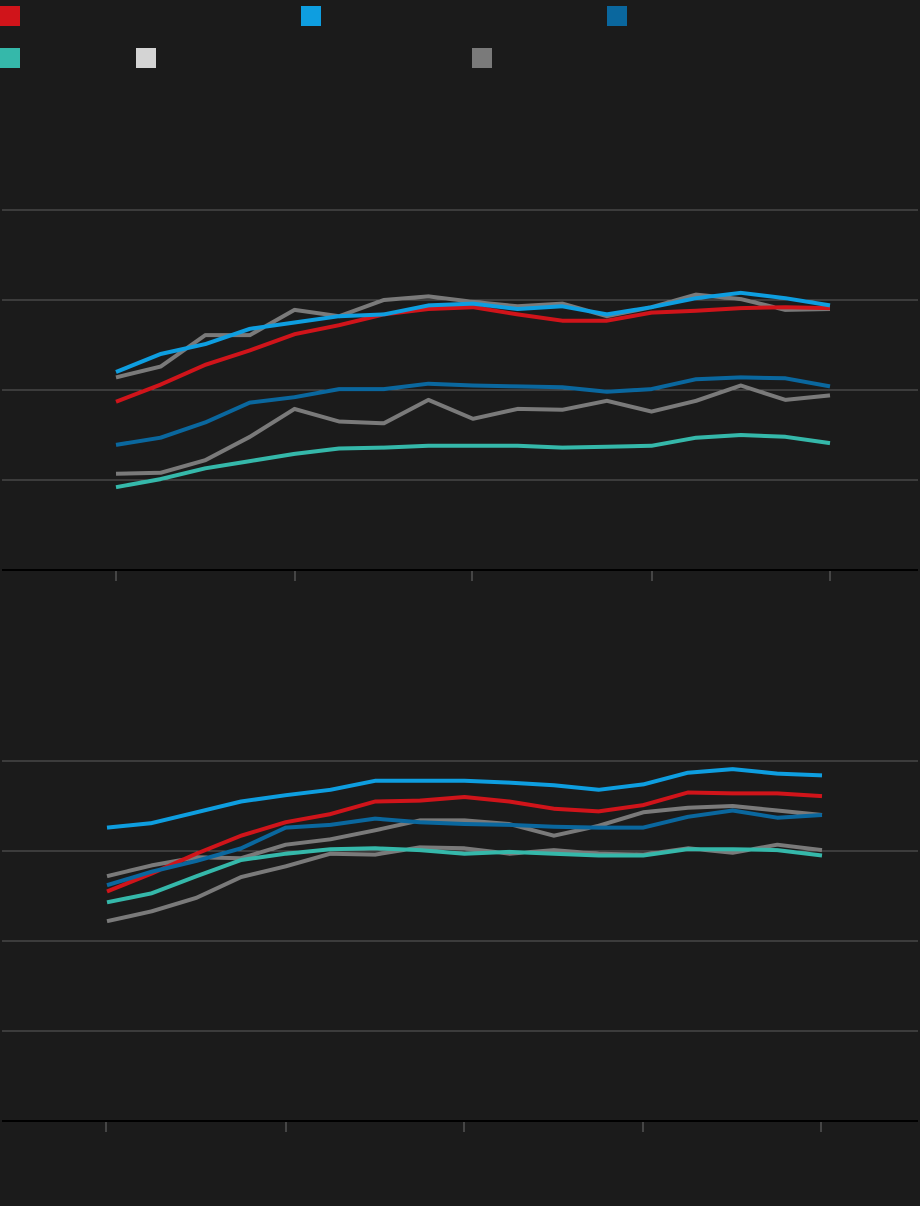 The image size is (920, 1206). Describe the element at coordinates (10, 58) in the screenshot. I see `legend-swatch-teal` at that location.